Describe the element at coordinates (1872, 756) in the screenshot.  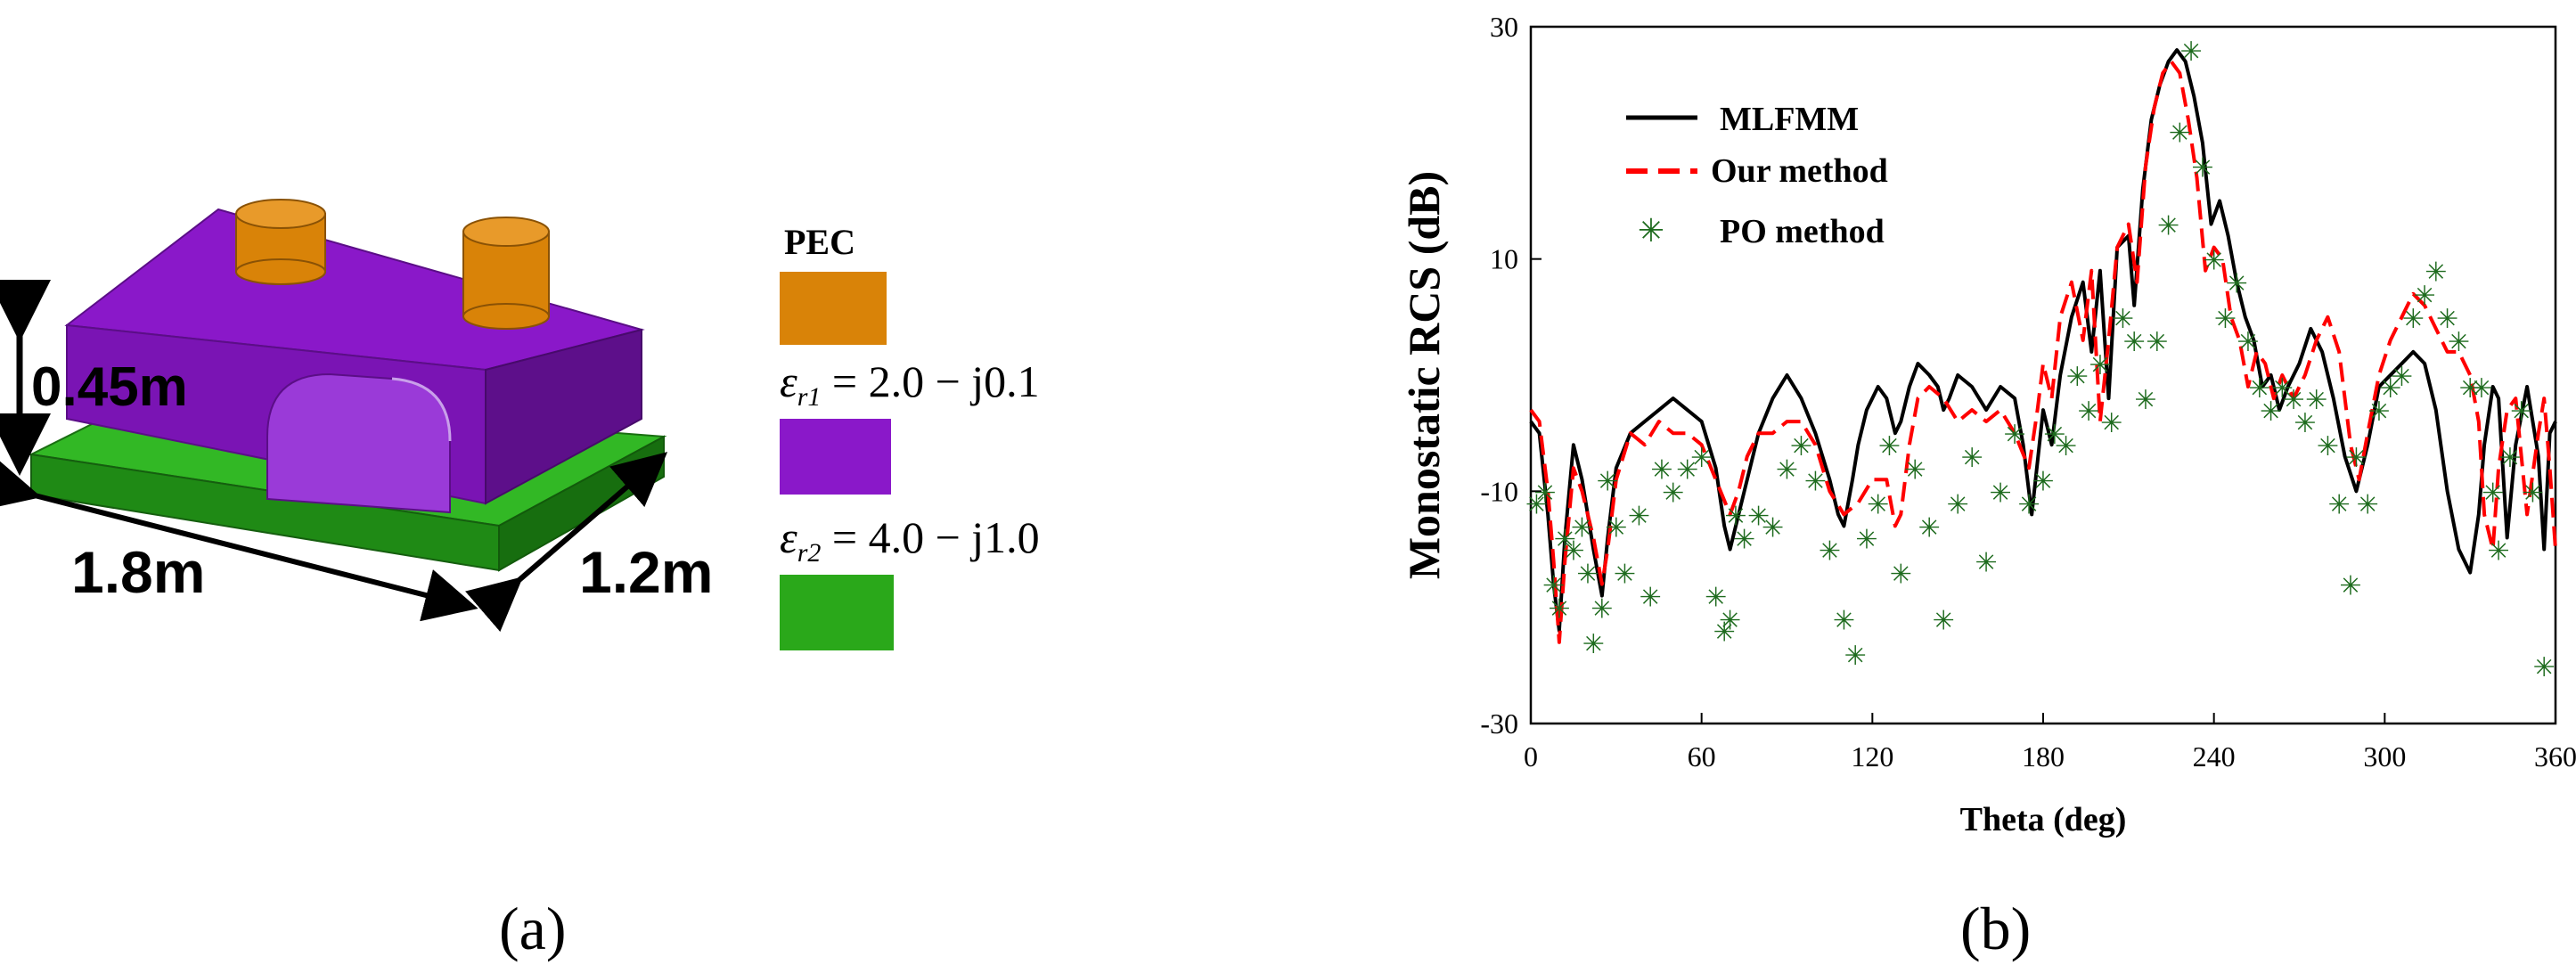
I see `x-tick-label: 120` at that location.